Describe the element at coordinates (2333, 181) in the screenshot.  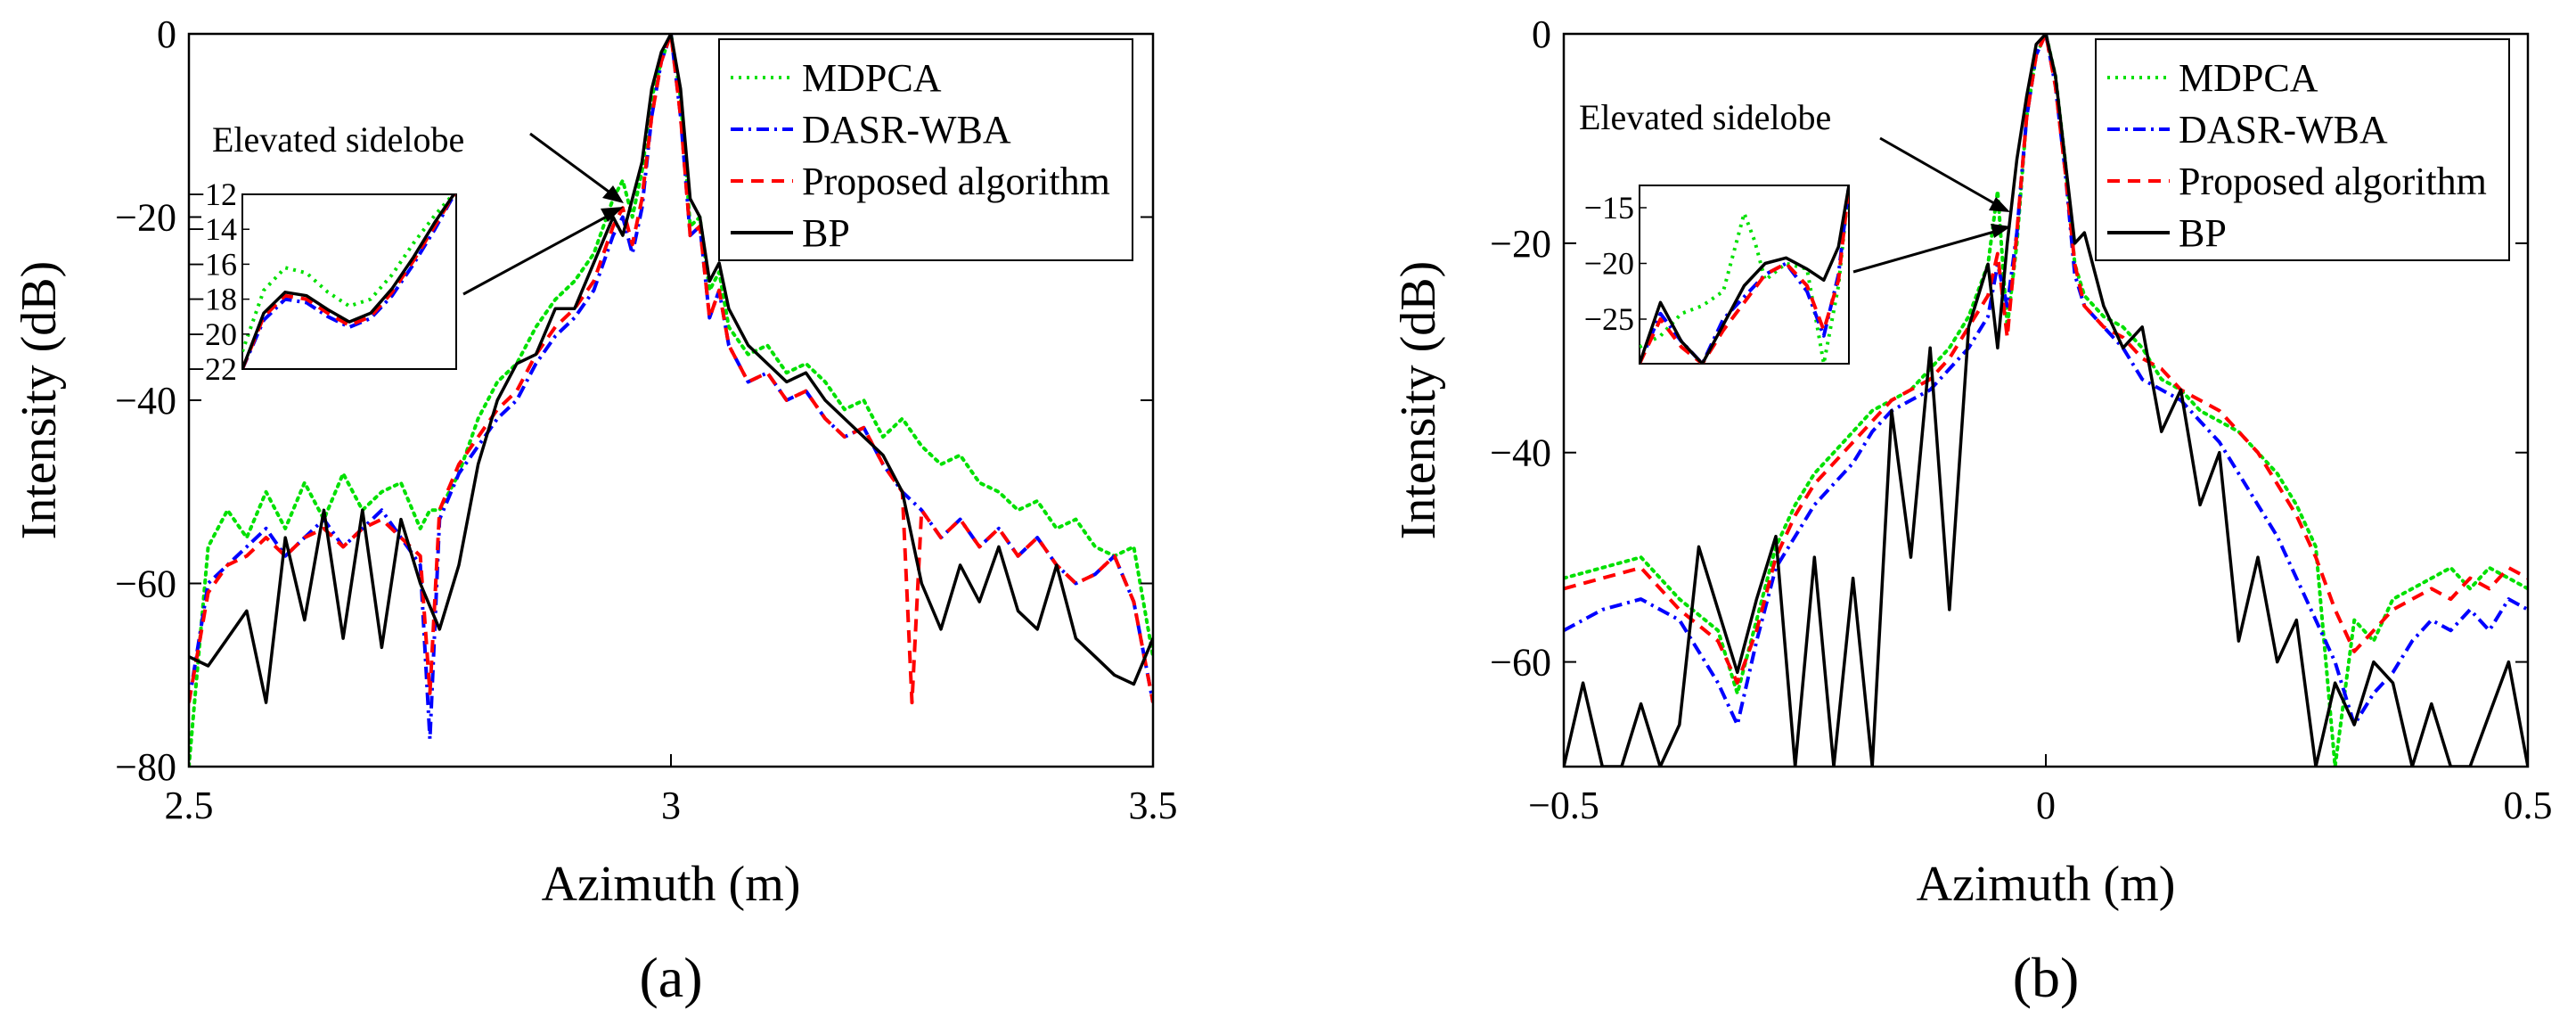
I see `chart-b-legend-label-proposed: Proposed algorithm` at that location.